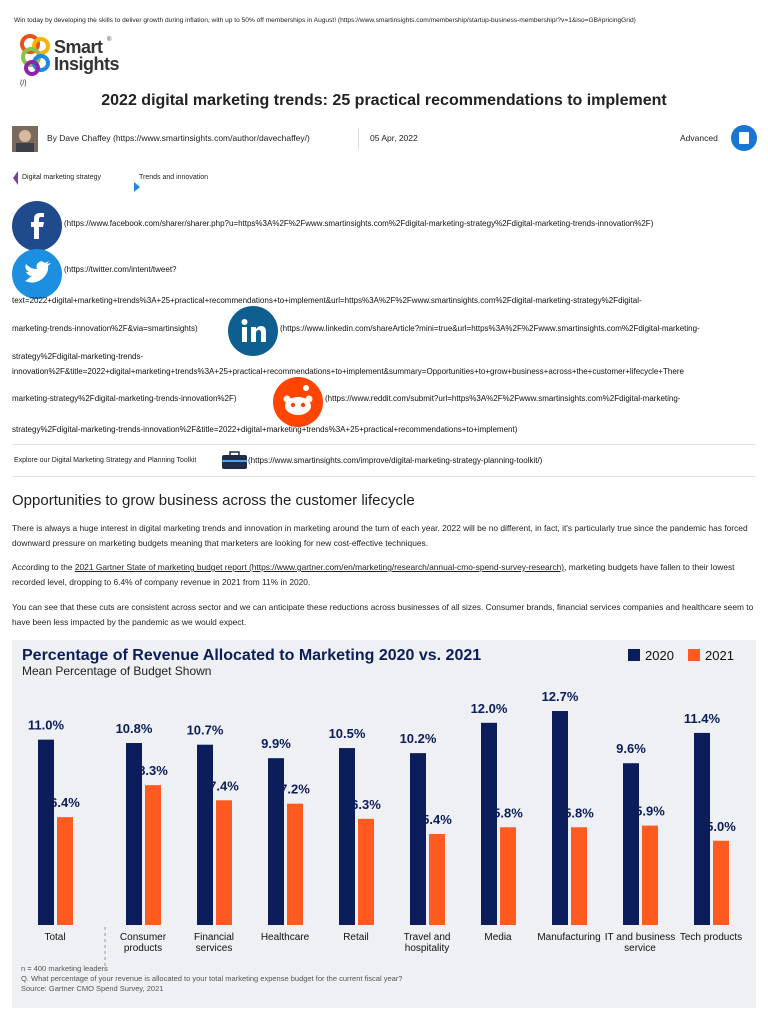 This screenshot has height=1024, width=768. I want to click on breadcrumb: Digital marketing strategy, so click(61, 177).